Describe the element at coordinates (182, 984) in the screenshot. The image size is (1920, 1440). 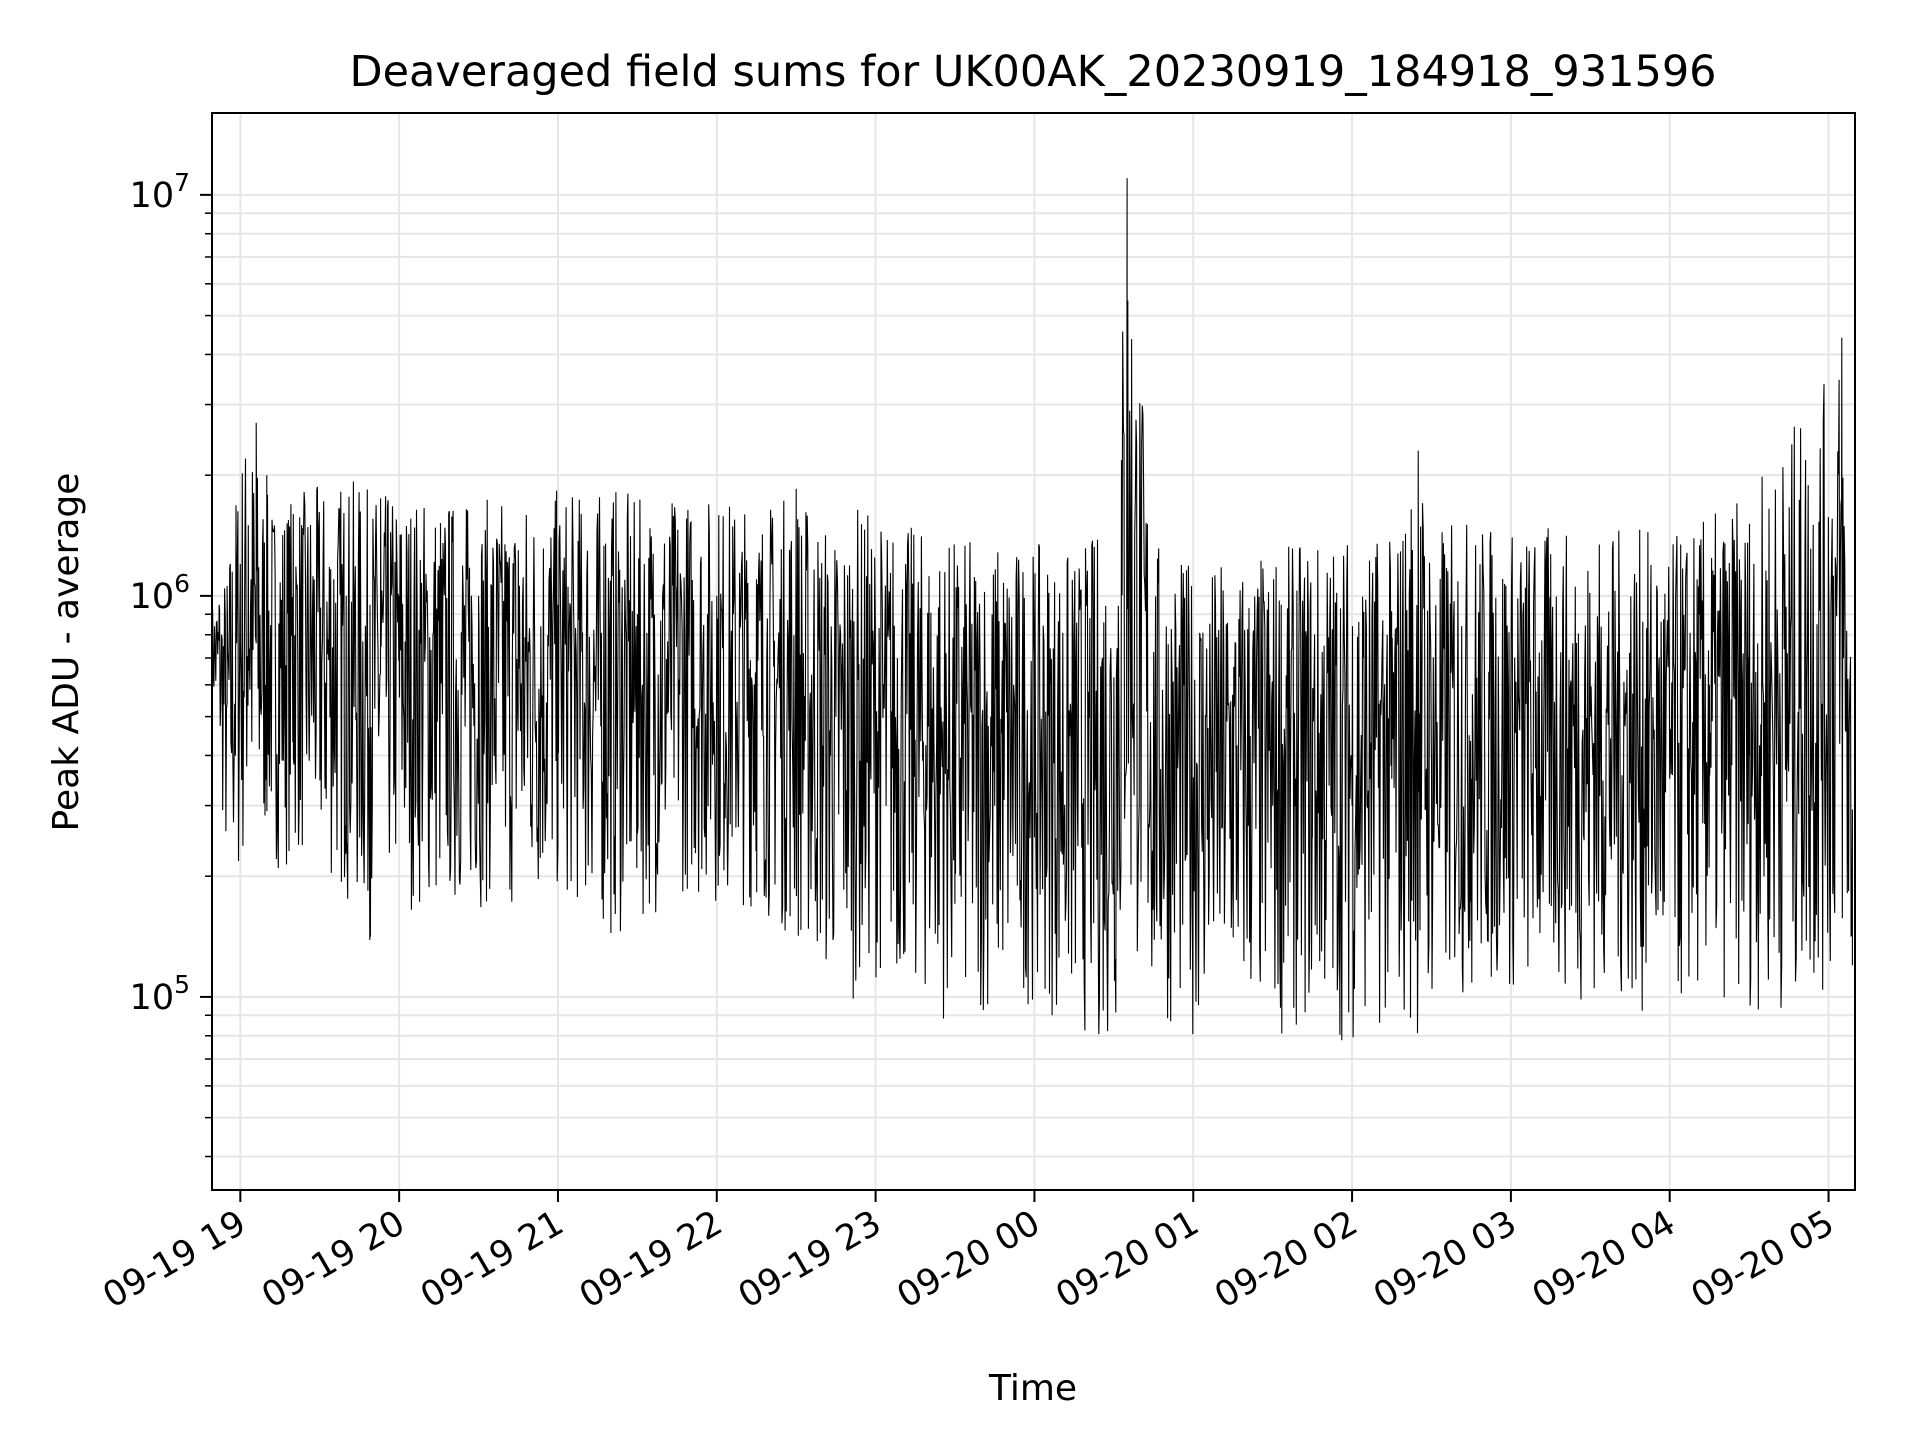
I see `y-tick-exponent: 5` at that location.